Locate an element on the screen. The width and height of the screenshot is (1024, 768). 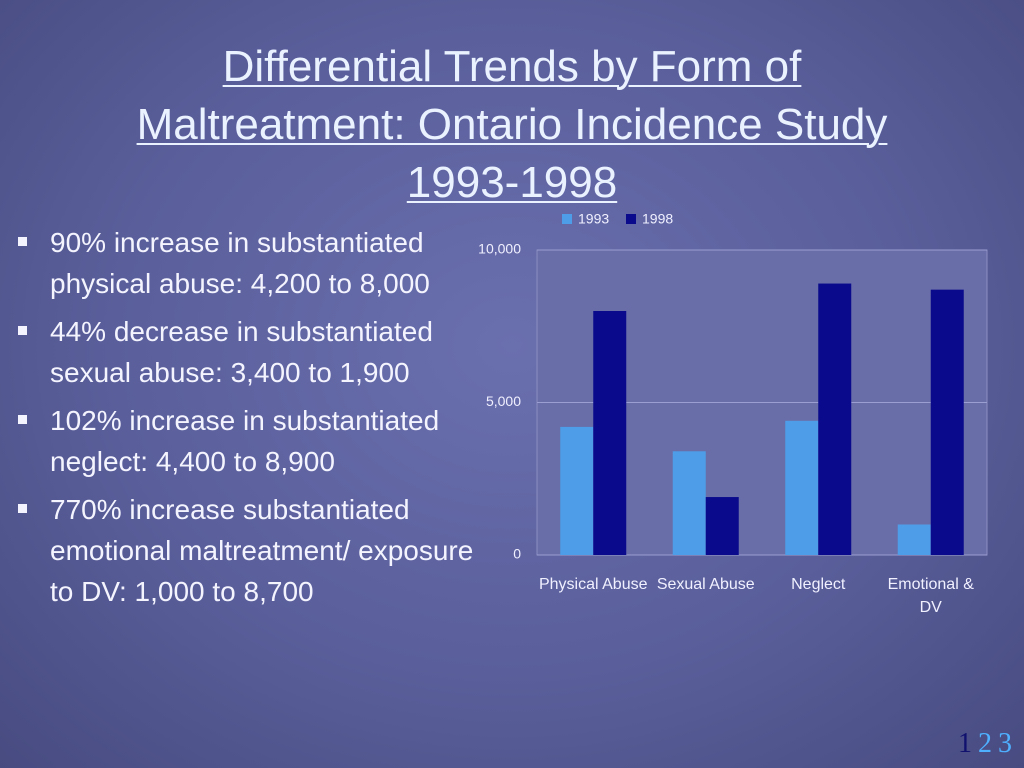
x-tick-label: Emotional & DV is located at coordinates (930, 596).